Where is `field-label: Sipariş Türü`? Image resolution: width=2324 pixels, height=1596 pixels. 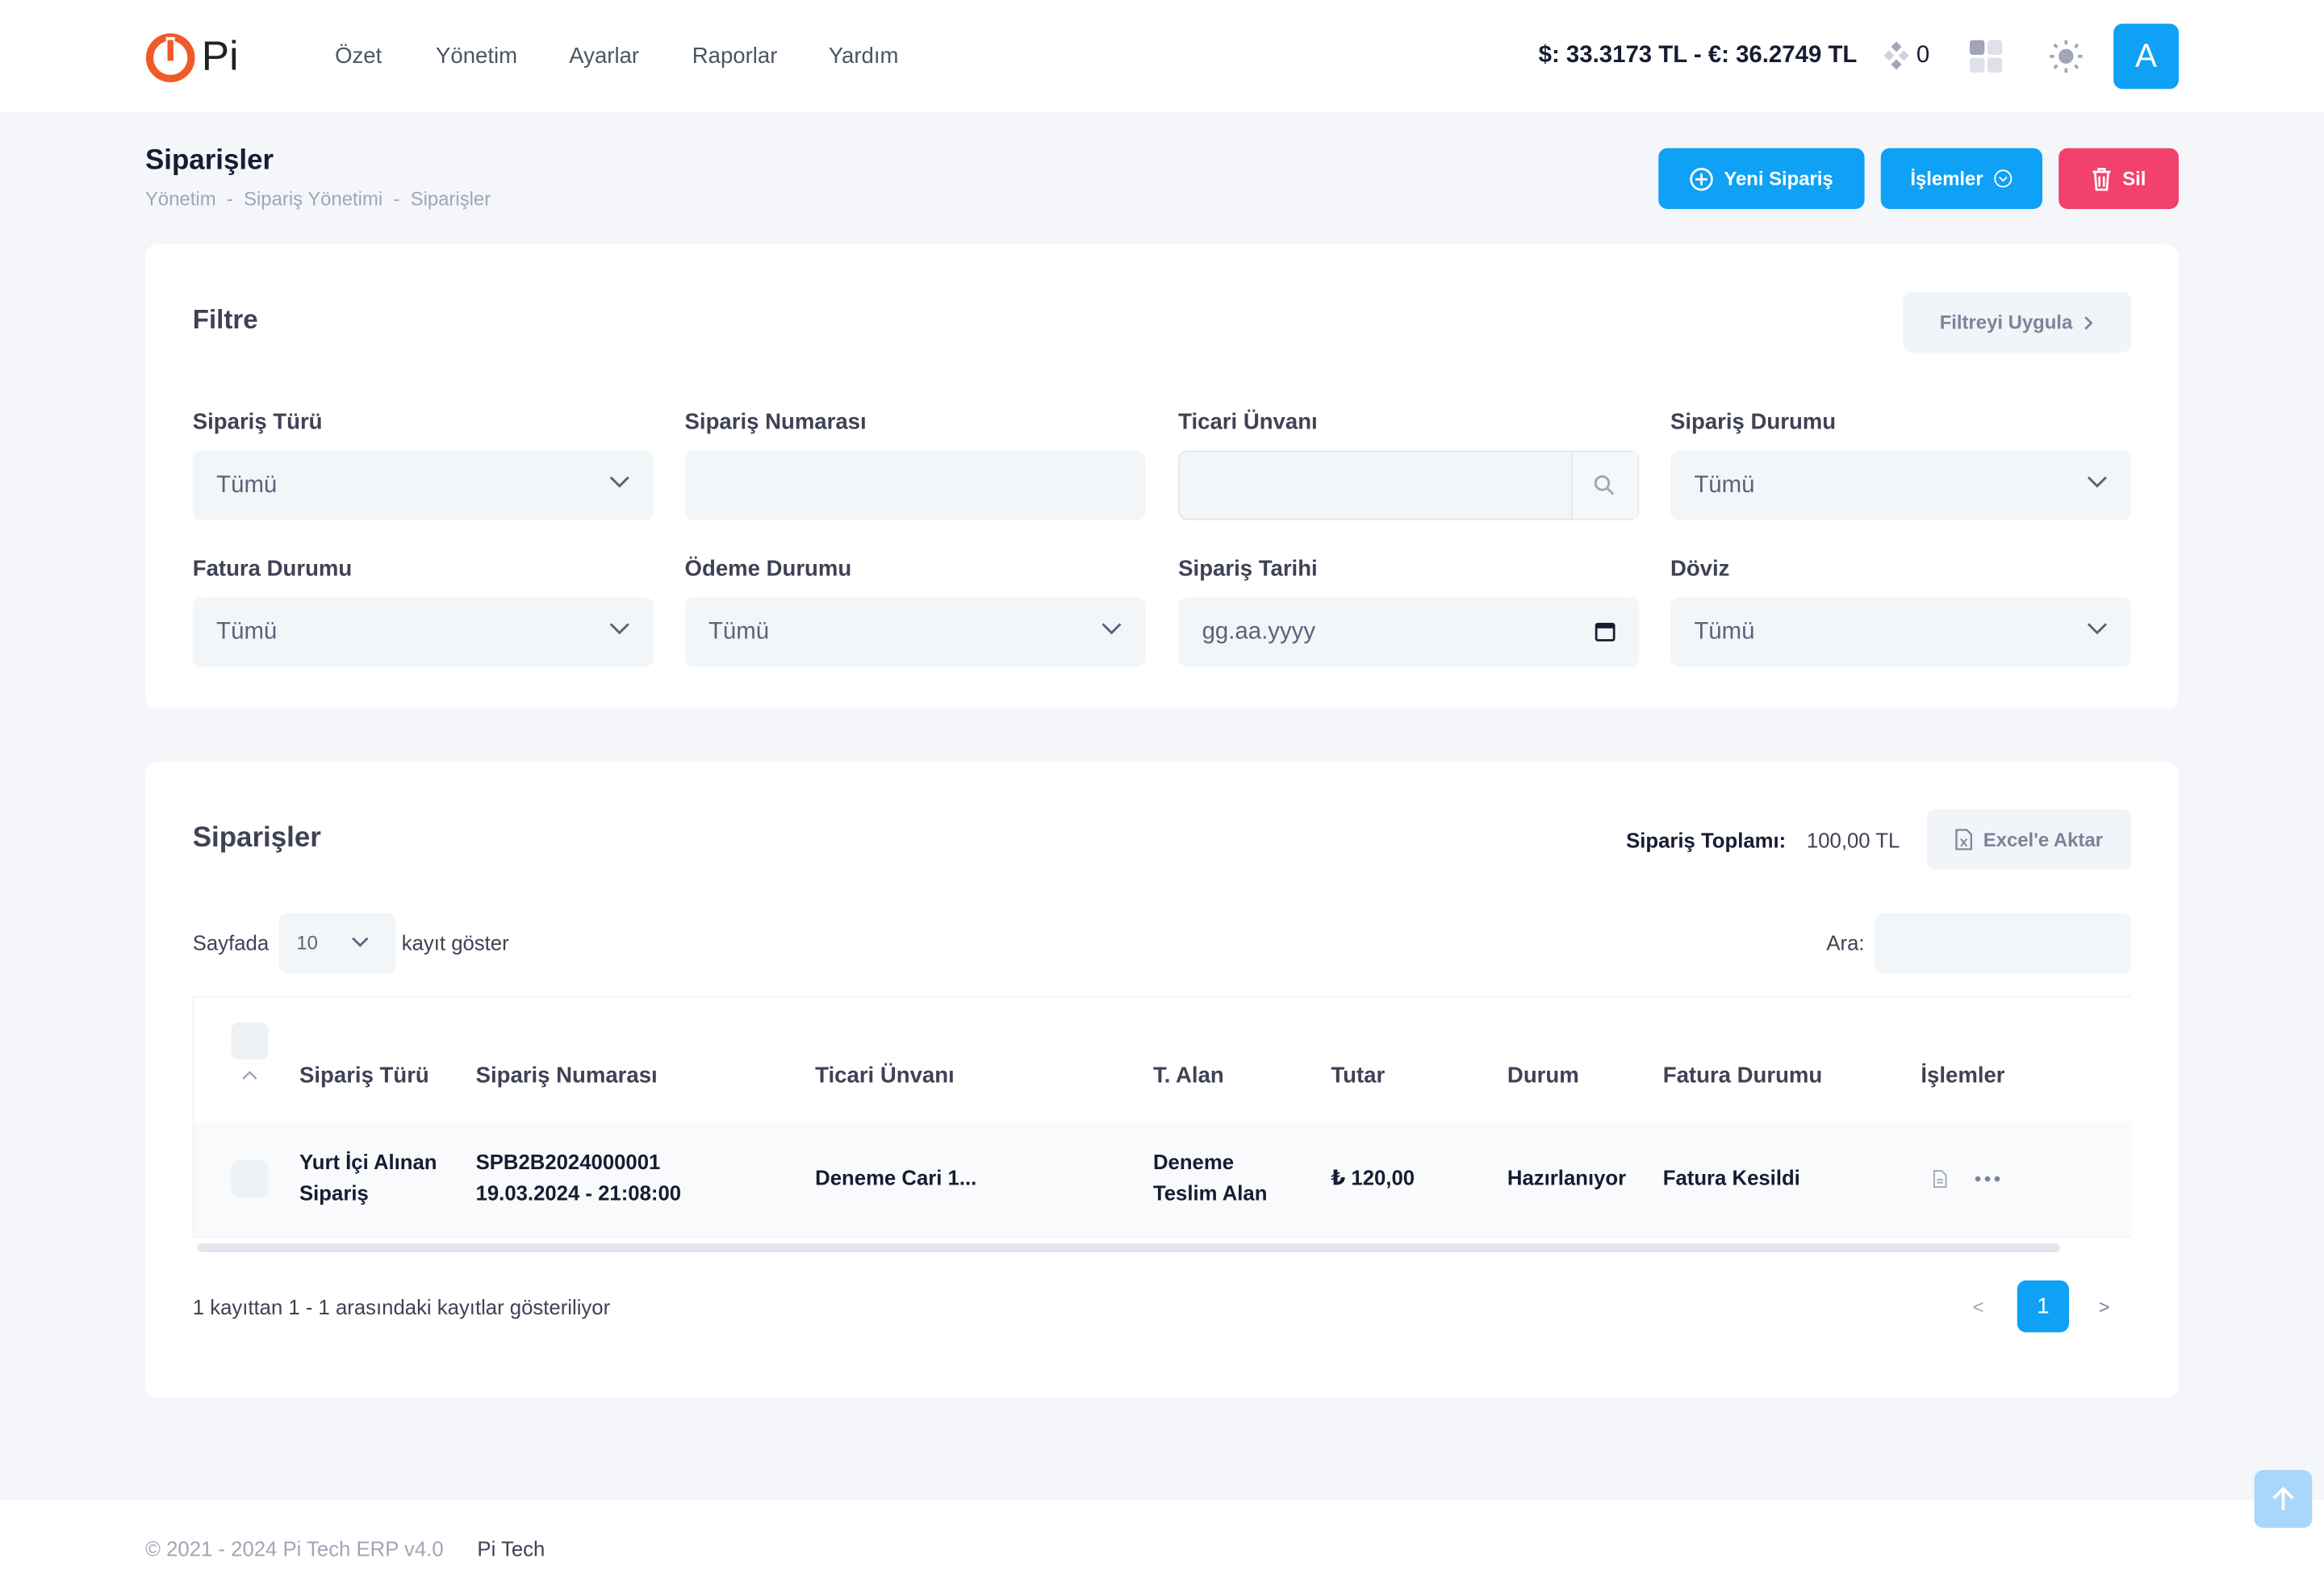 field-label: Sipariş Türü is located at coordinates (257, 422).